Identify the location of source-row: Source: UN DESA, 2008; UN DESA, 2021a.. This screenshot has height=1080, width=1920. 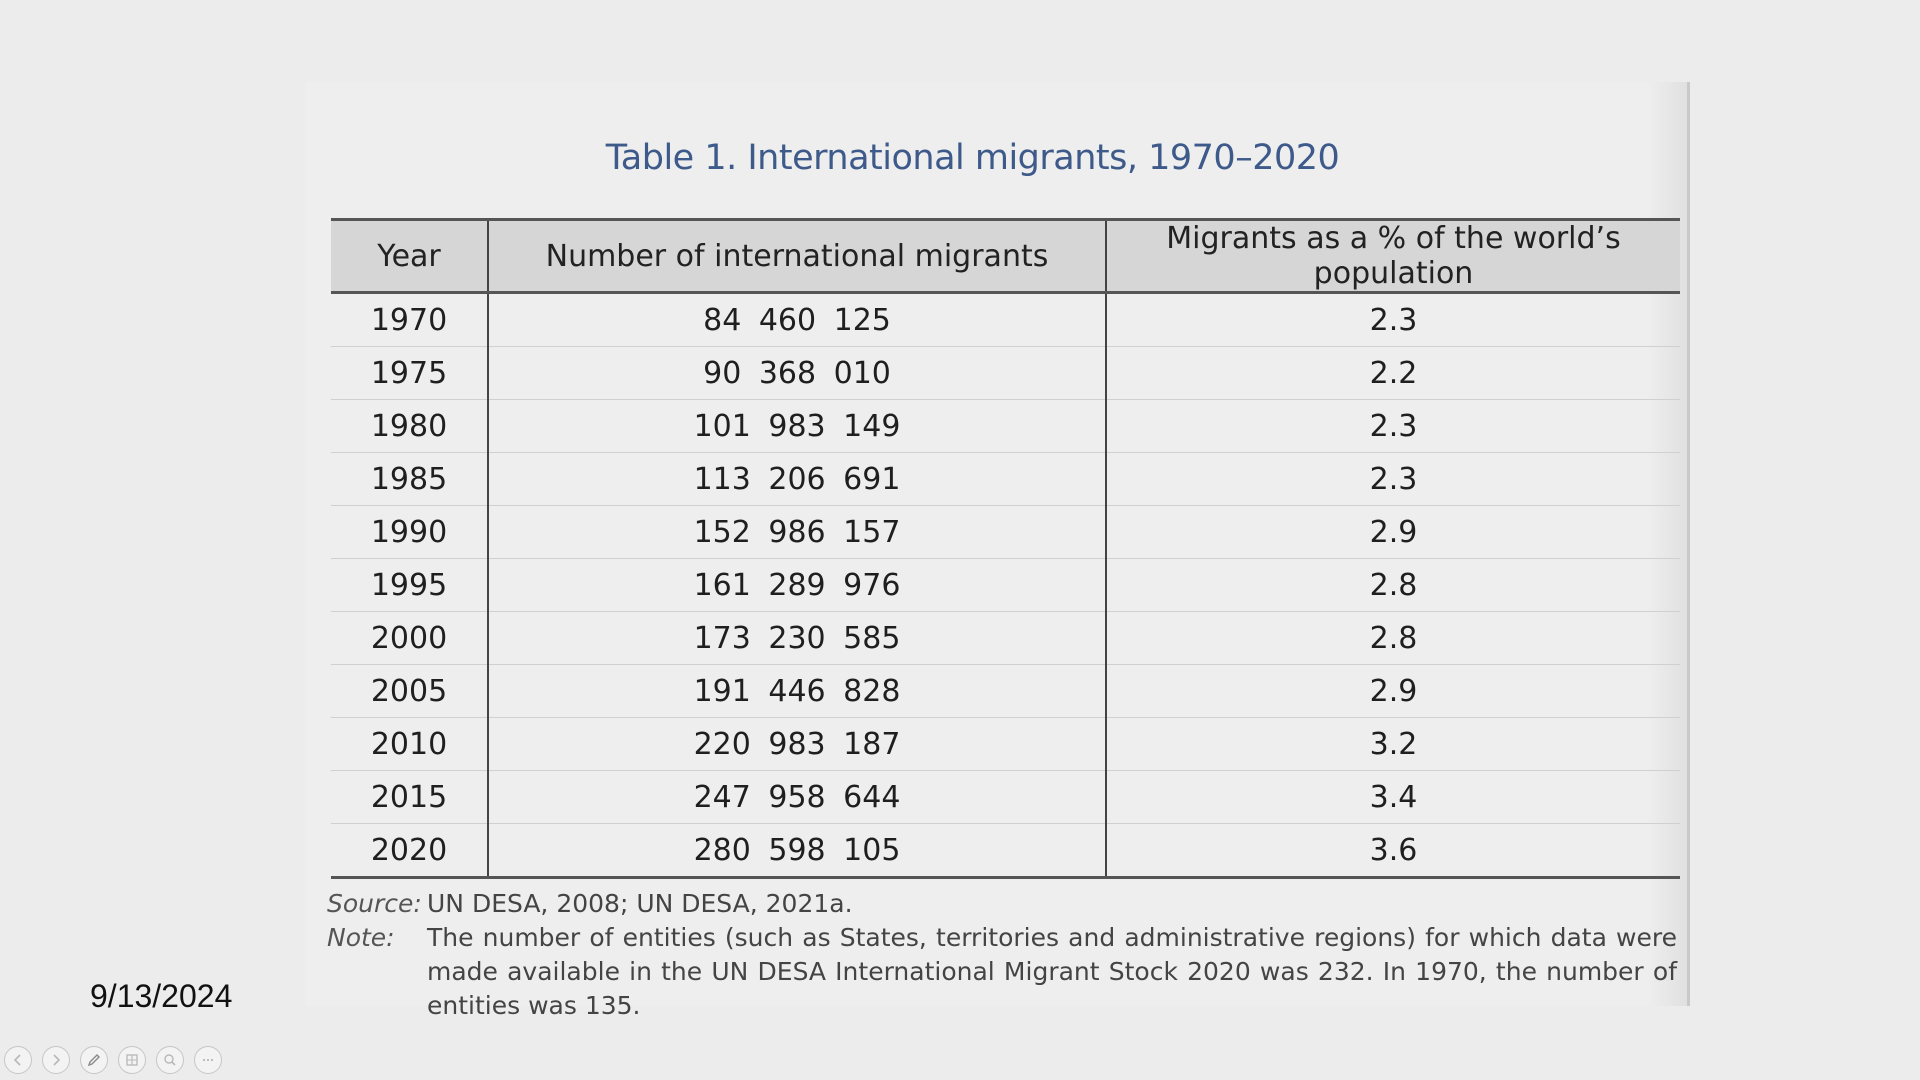
(1002, 904).